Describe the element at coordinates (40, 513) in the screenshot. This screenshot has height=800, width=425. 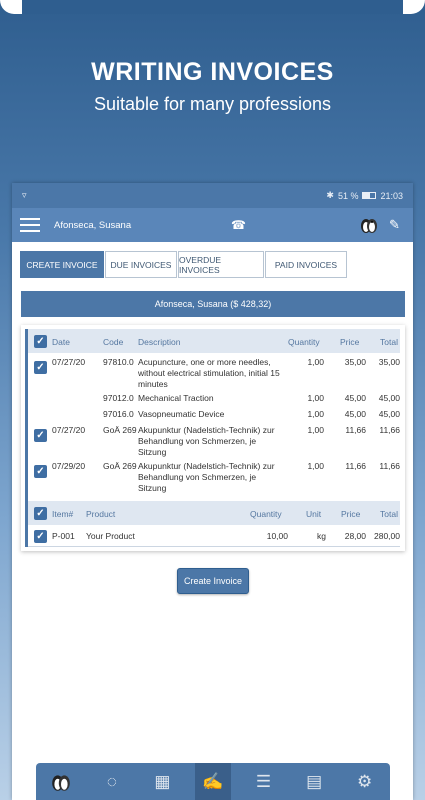
I see `select-all-products-checkbox: ✓` at that location.